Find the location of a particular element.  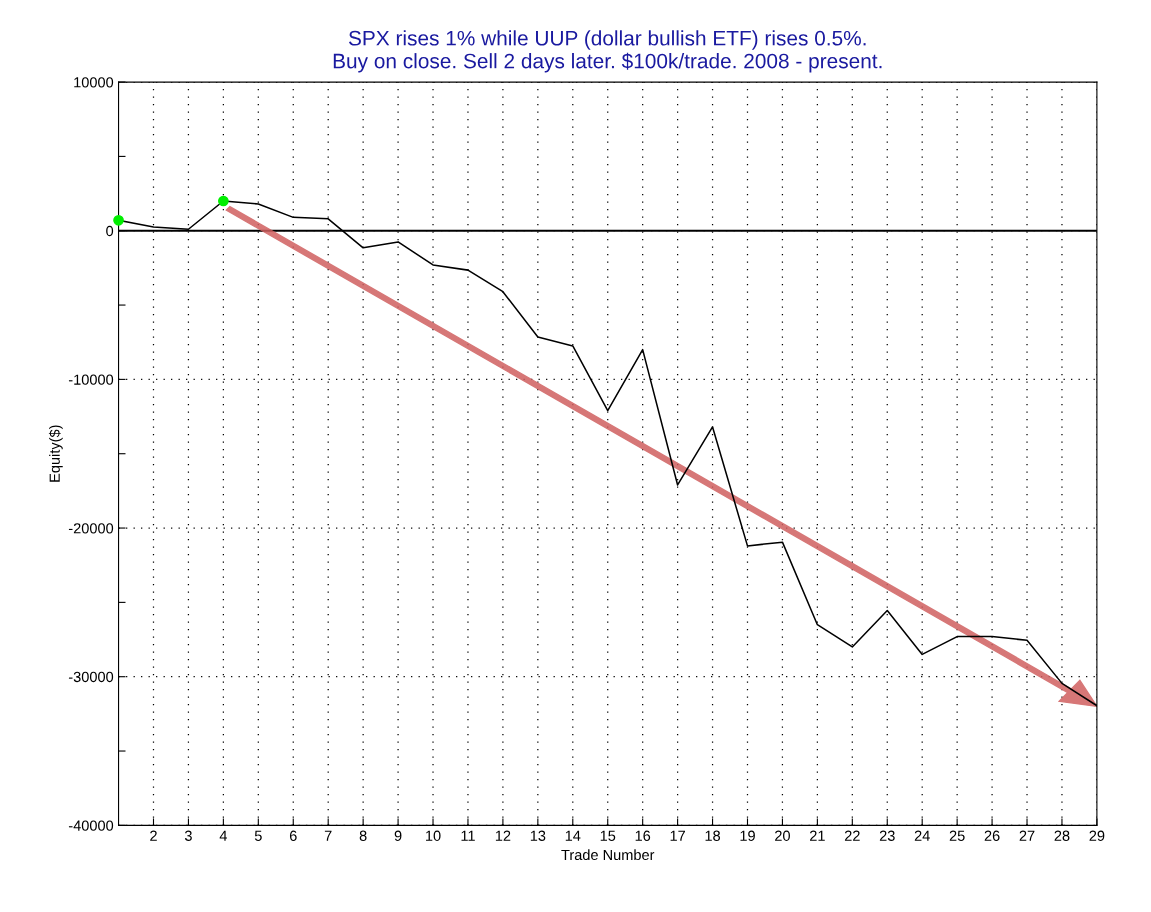

x-tick-label: 6 is located at coordinates (293, 835).